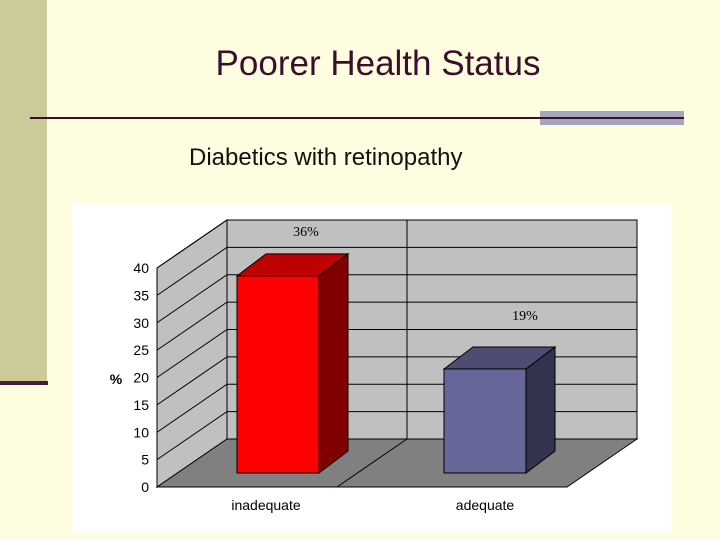 The width and height of the screenshot is (720, 540). I want to click on y-tick-label: 0, so click(145, 487).